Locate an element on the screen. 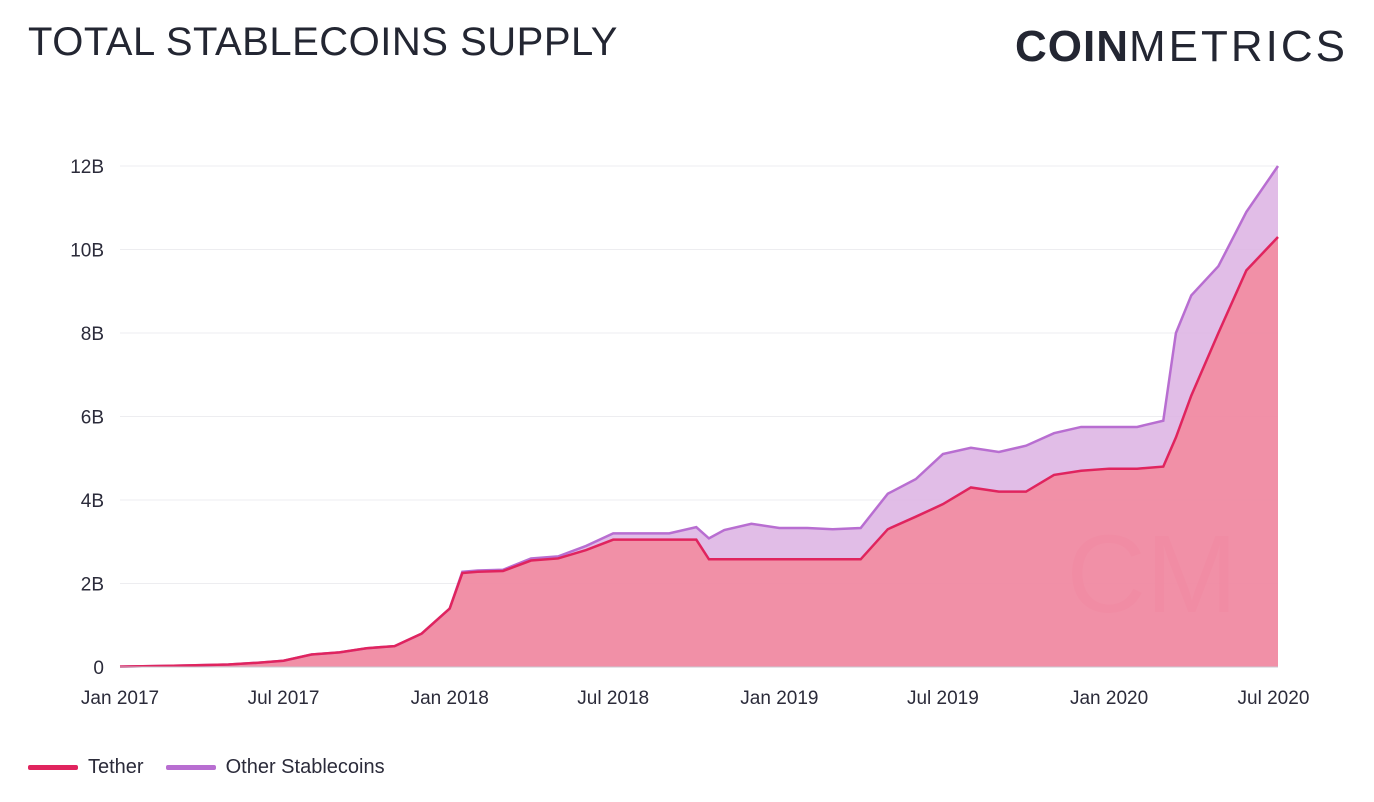 The width and height of the screenshot is (1374, 802). y-tick-label: 4B is located at coordinates (92, 501).